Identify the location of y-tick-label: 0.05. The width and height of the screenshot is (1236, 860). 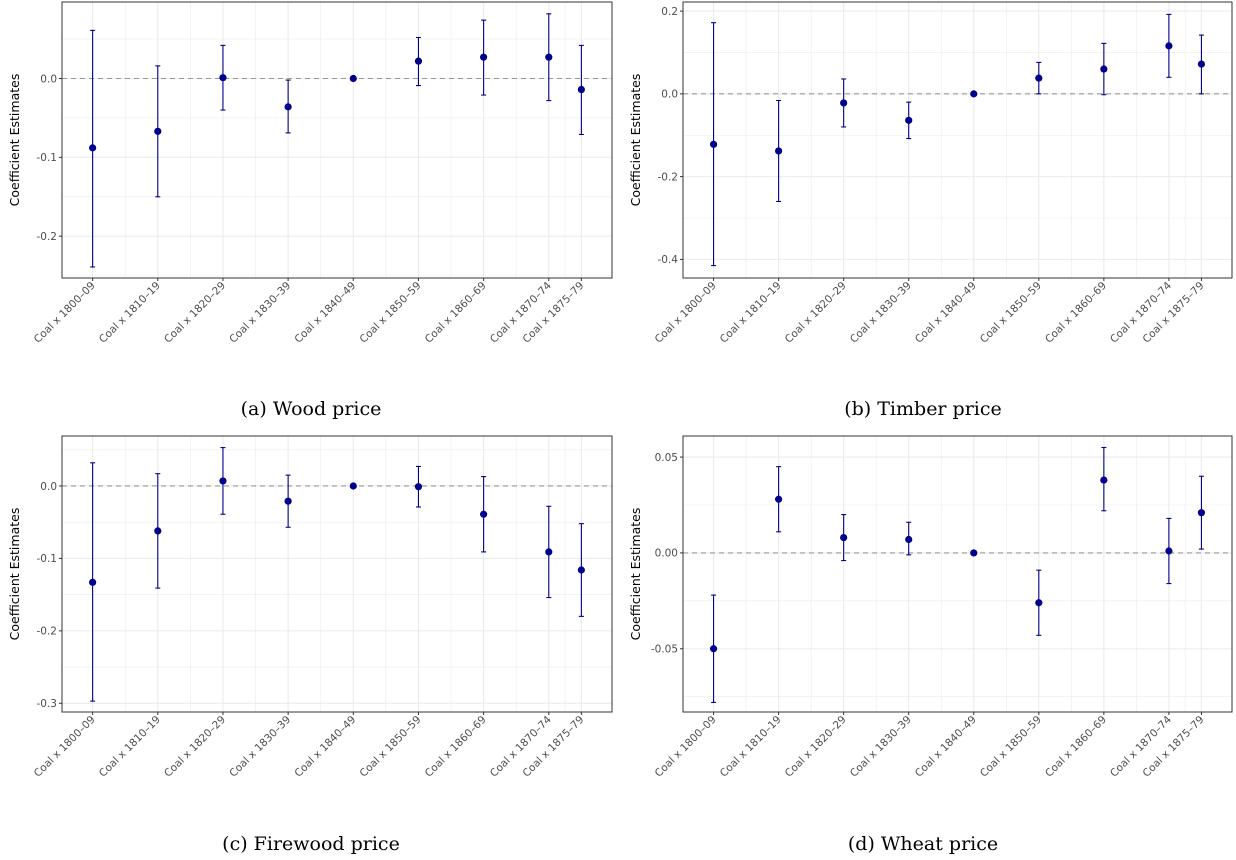
(666, 458).